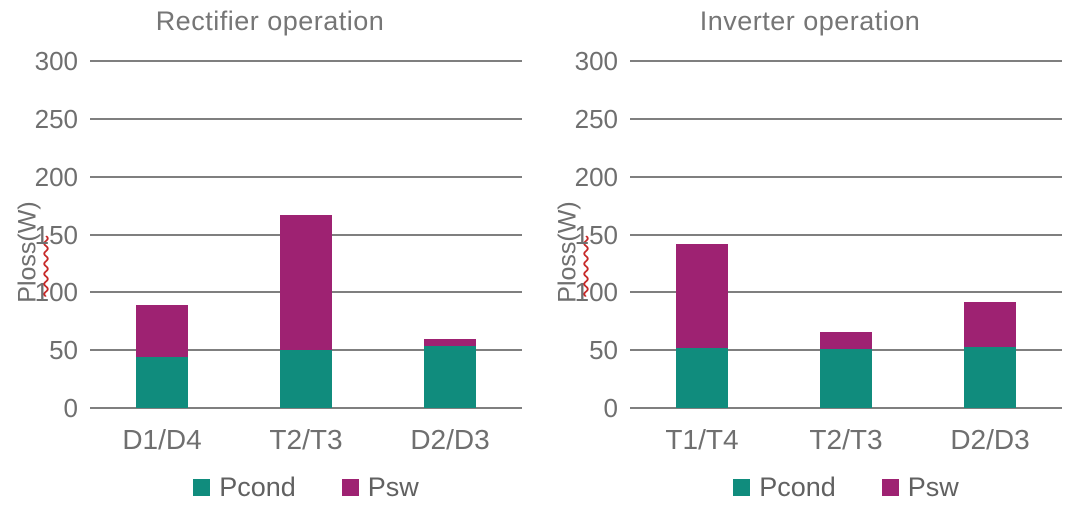 Image resolution: width=1080 pixels, height=509 pixels. What do you see at coordinates (162, 439) in the screenshot?
I see `x-category-label: D1/D4` at bounding box center [162, 439].